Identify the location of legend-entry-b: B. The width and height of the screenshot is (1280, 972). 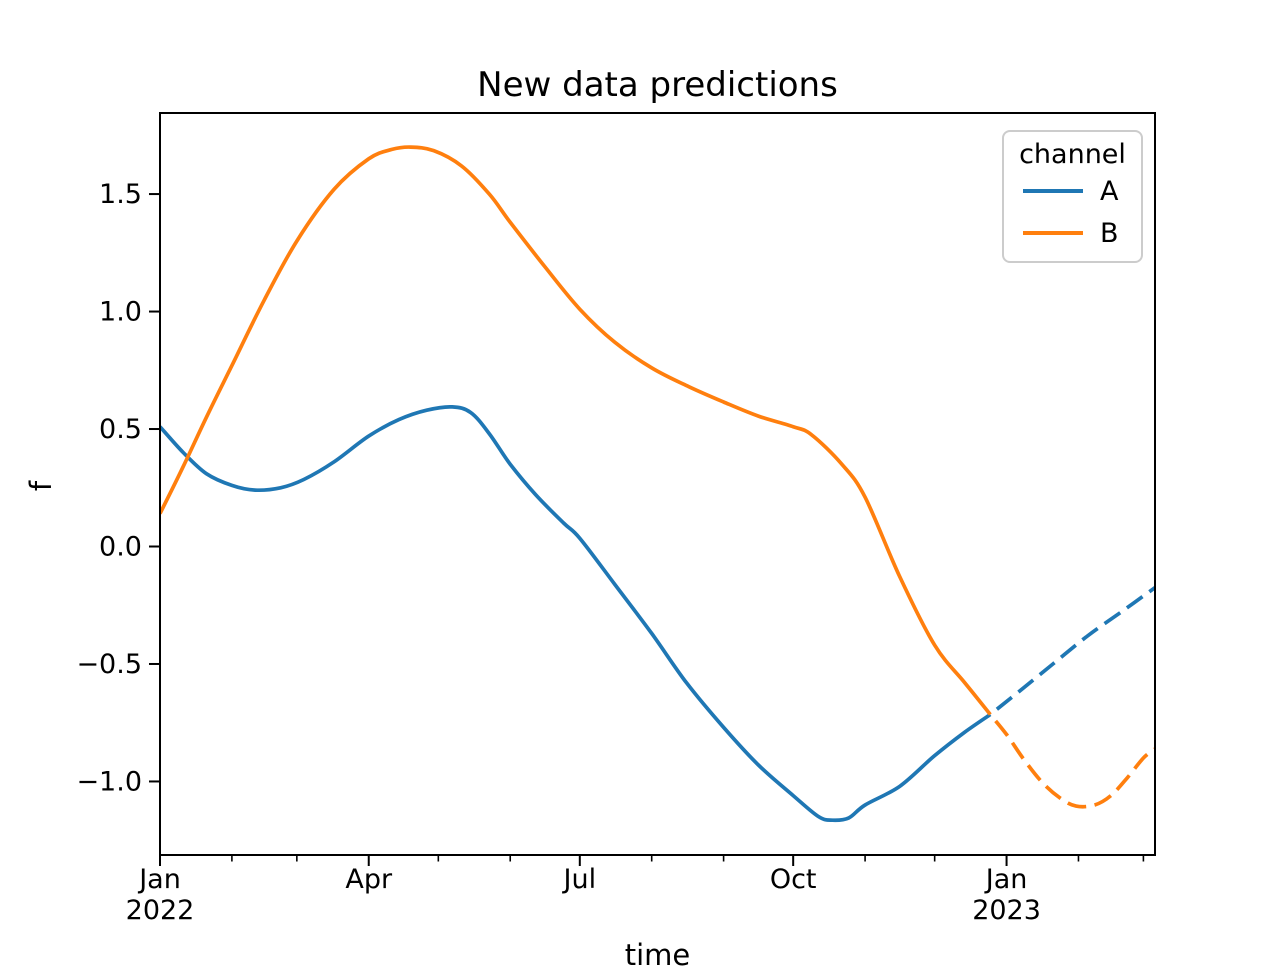
(1072, 233).